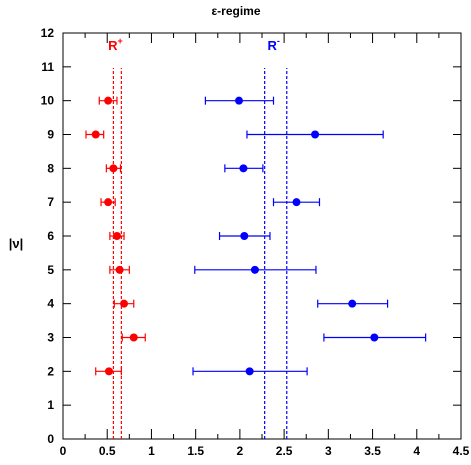 The width and height of the screenshot is (471, 465). What do you see at coordinates (115, 44) in the screenshot?
I see `series-label: R+` at bounding box center [115, 44].